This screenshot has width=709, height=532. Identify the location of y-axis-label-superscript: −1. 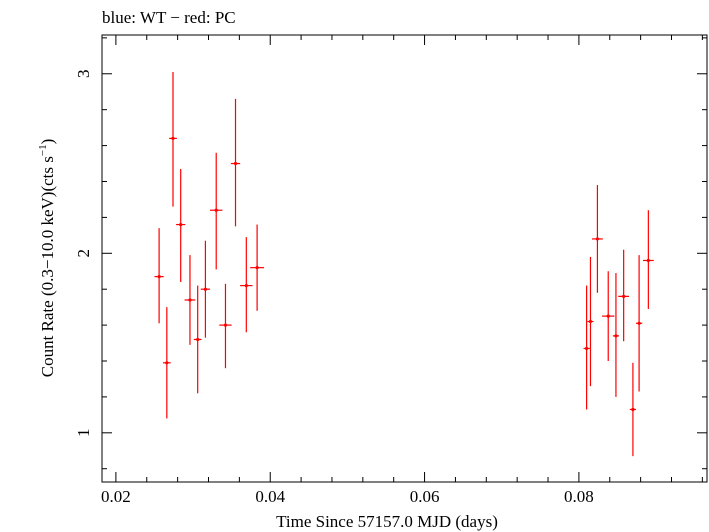
(43, 150).